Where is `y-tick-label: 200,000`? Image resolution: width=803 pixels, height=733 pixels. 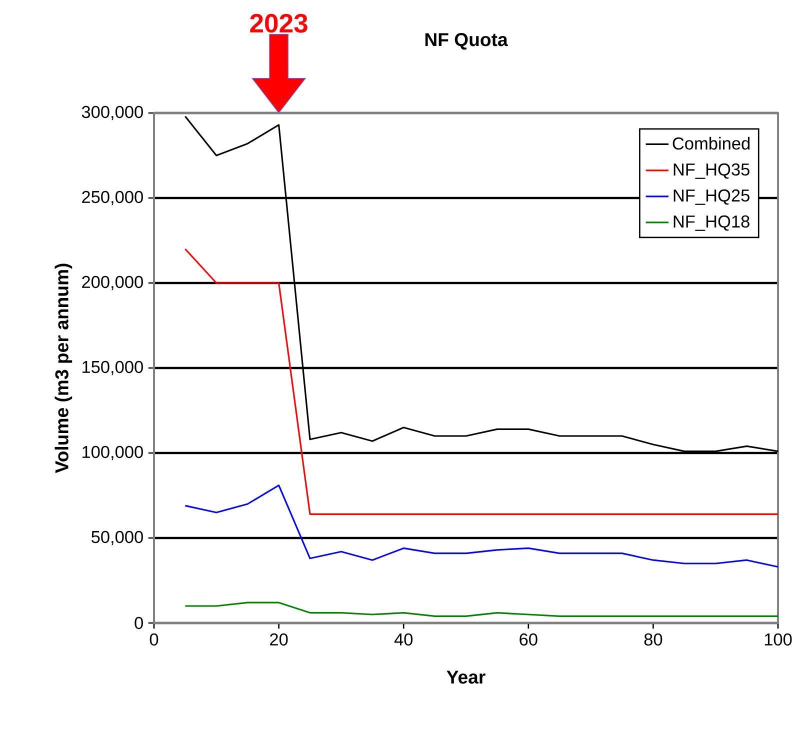 y-tick-label: 200,000 is located at coordinates (112, 283).